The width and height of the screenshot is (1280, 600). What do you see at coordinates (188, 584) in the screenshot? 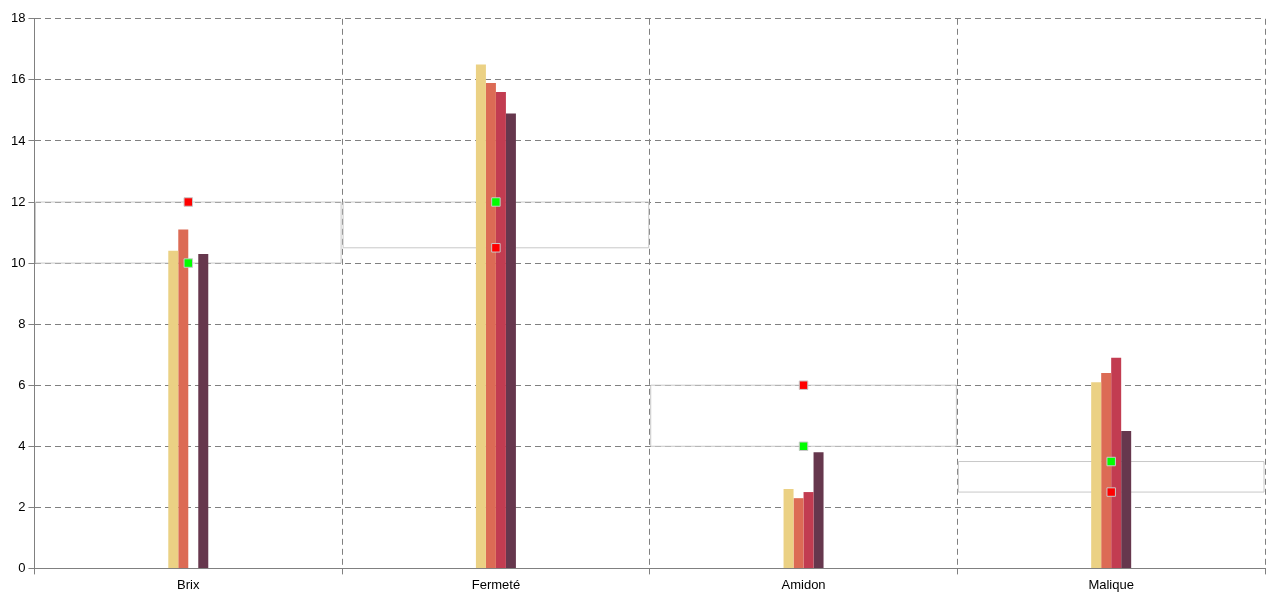
I see `x-tick-label: Brix` at bounding box center [188, 584].